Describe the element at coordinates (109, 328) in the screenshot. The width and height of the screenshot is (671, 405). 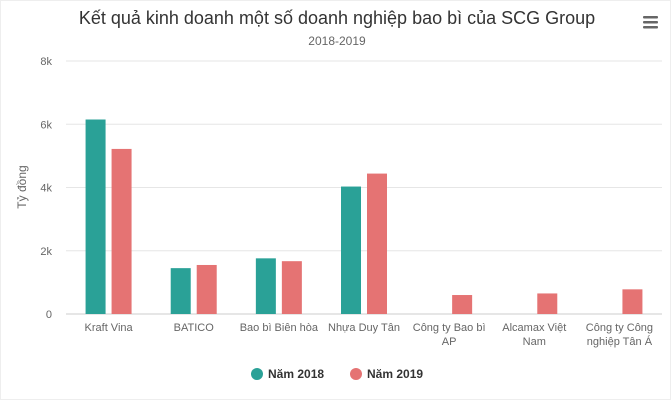
I see `x-tick-label: Kraft Vina` at that location.